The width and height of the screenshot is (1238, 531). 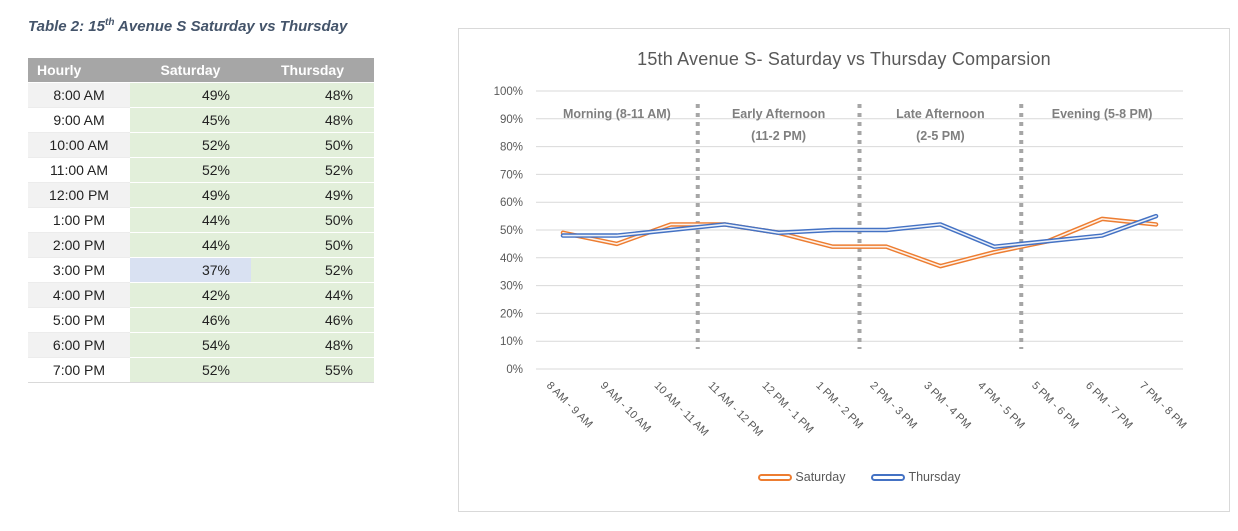 What do you see at coordinates (940, 114) in the screenshot?
I see `period-annotation: Late Afternoon` at bounding box center [940, 114].